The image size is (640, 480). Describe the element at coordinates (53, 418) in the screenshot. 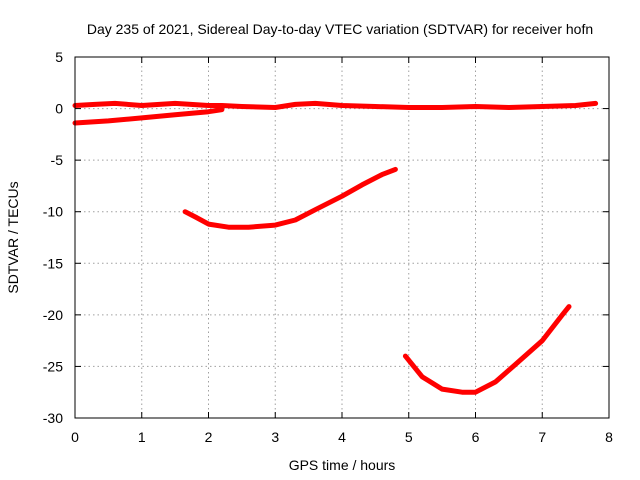

I see `y-tick-label: -30` at that location.